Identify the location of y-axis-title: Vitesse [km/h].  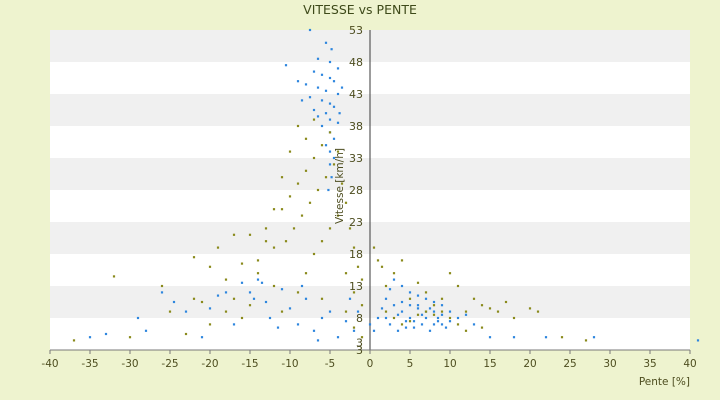
(340, 186).